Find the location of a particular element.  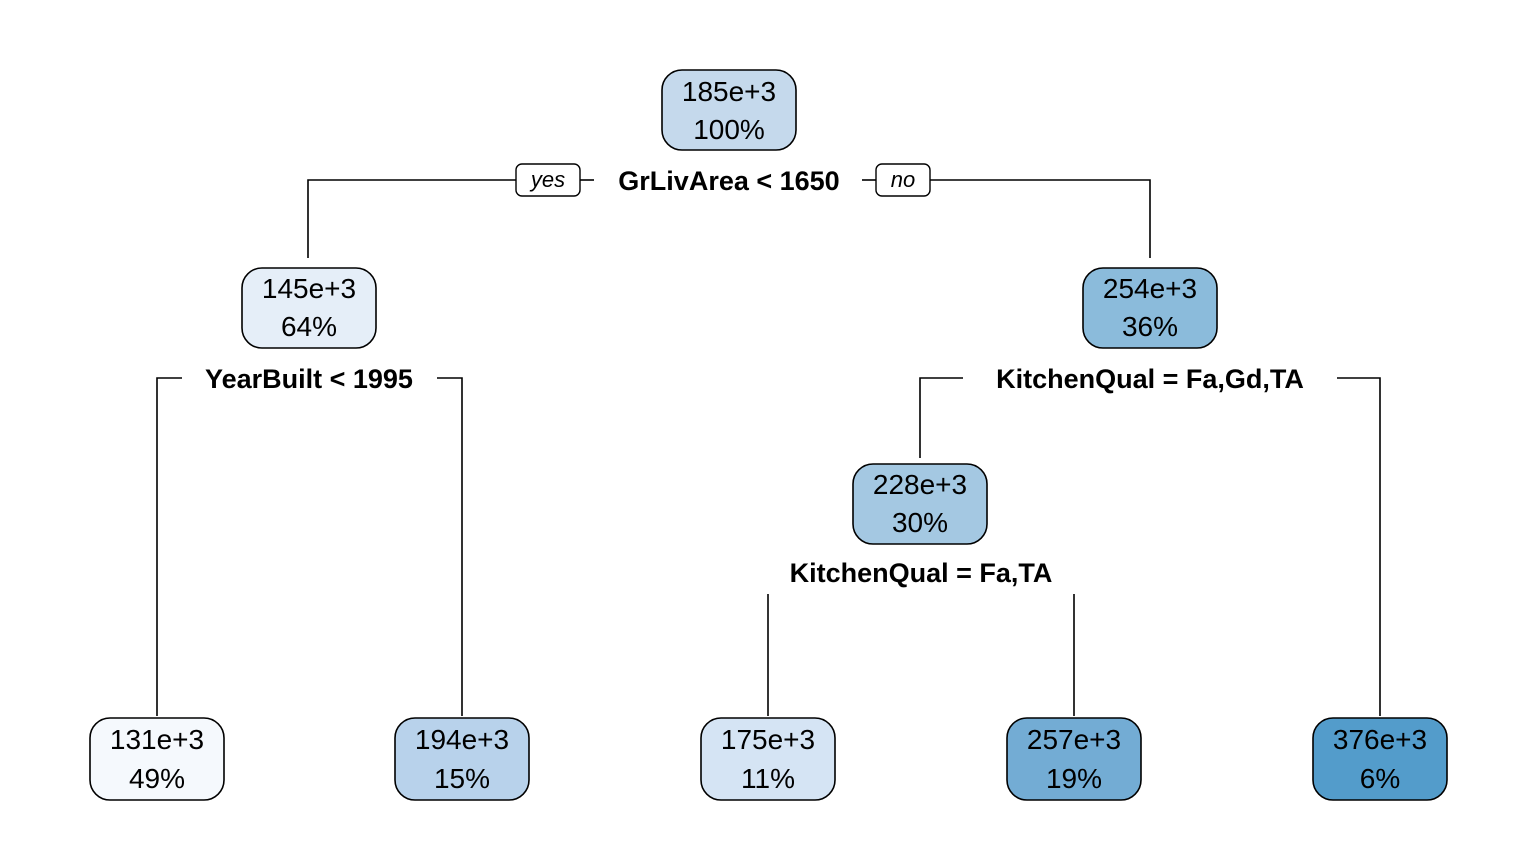

edge-root-left is located at coordinates (411, 218).